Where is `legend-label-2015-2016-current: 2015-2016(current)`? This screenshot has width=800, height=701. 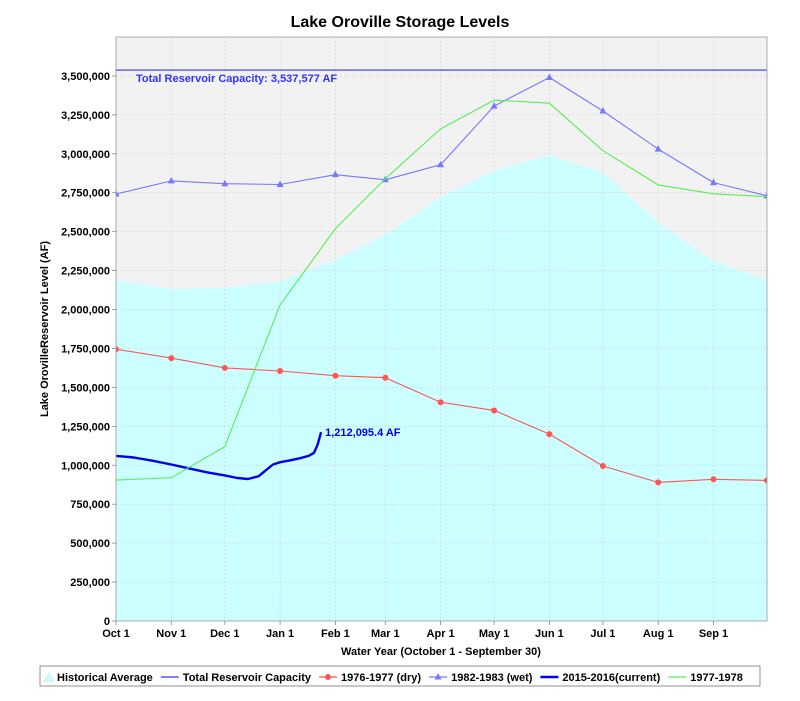 legend-label-2015-2016-current: 2015-2016(current) is located at coordinates (611, 678).